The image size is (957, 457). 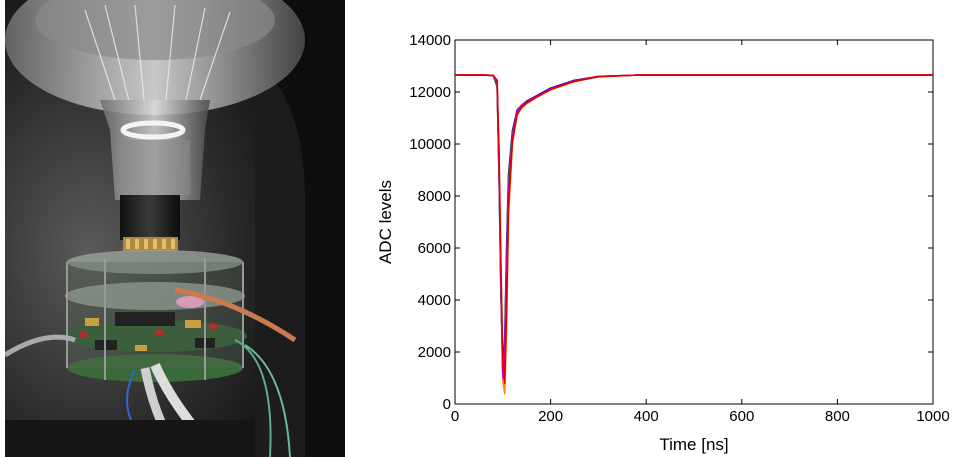 What do you see at coordinates (430, 144) in the screenshot?
I see `y-tick-label: 10000` at bounding box center [430, 144].